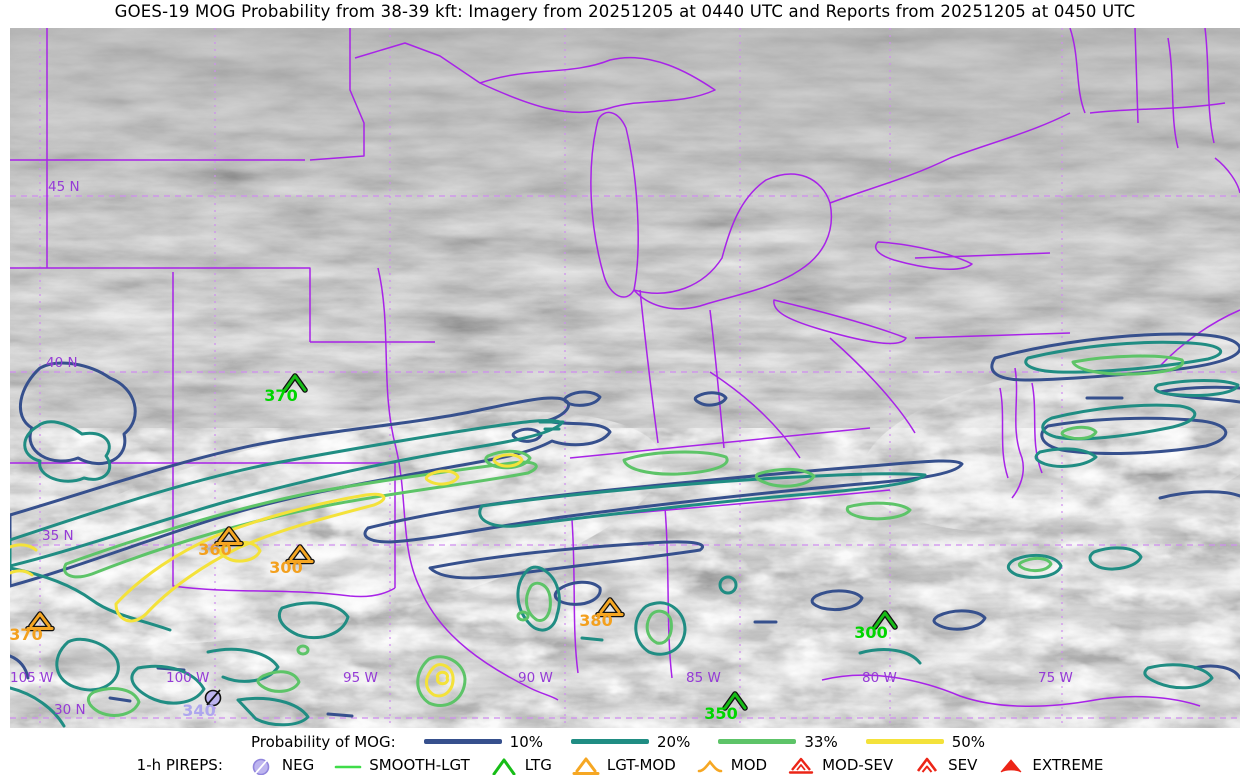 Image resolution: width=1250 pixels, height=782 pixels. I want to click on legend-item-10%: 10%, so click(483, 742).